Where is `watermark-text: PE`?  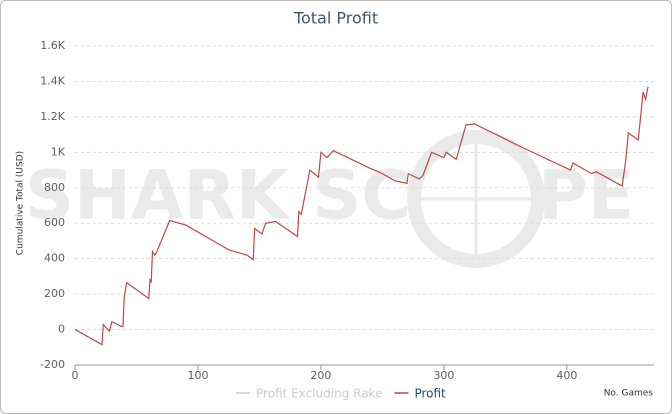
watermark-text: PE is located at coordinates (586, 196).